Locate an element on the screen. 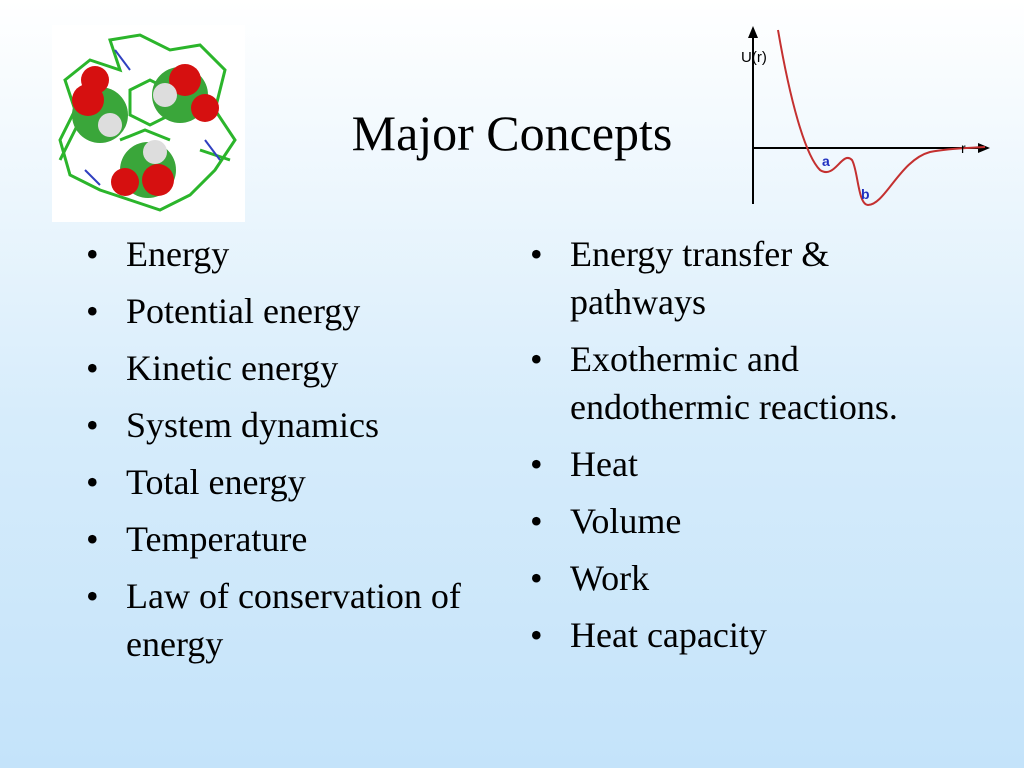  bullet-item: Kinetic energy is located at coordinates (276, 368).